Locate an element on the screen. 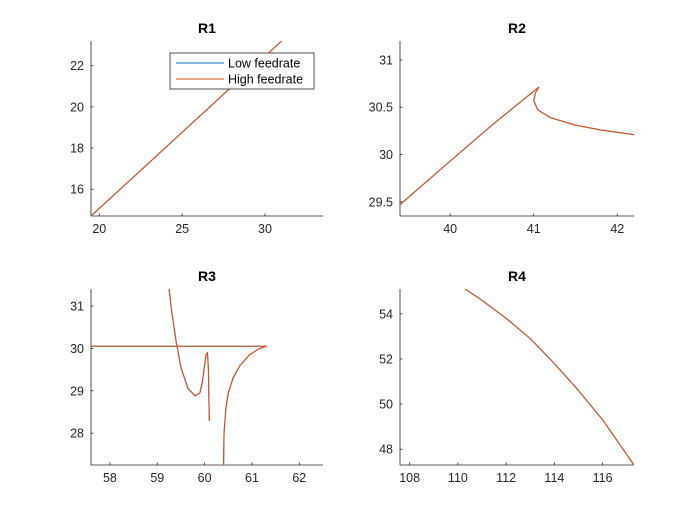  legend-box is located at coordinates (242, 71).